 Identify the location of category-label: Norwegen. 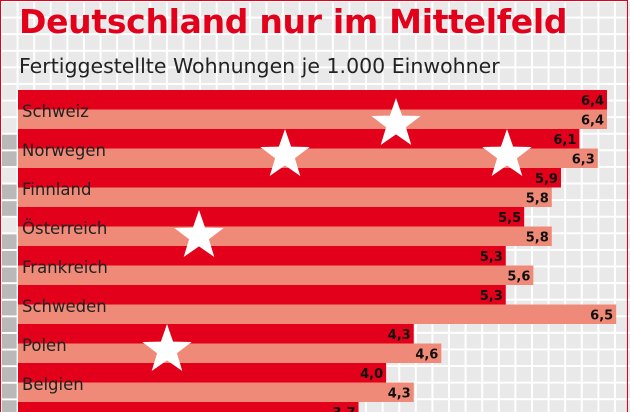
(64, 150).